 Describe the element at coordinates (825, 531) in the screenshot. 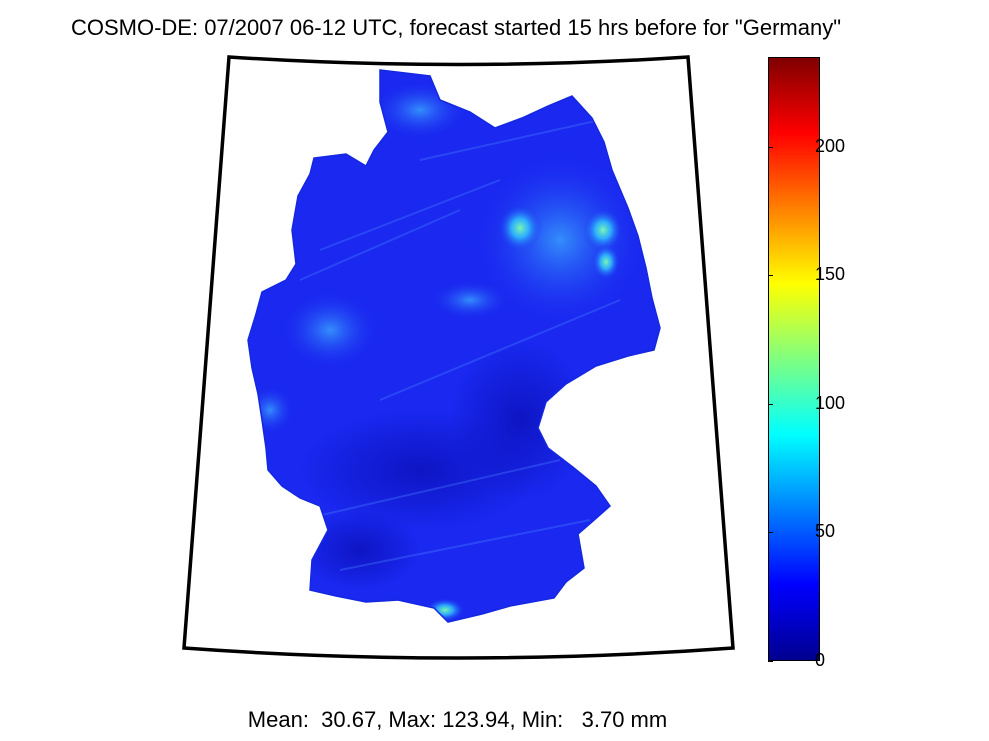

I see `colorbar-tick-label: 50` at that location.